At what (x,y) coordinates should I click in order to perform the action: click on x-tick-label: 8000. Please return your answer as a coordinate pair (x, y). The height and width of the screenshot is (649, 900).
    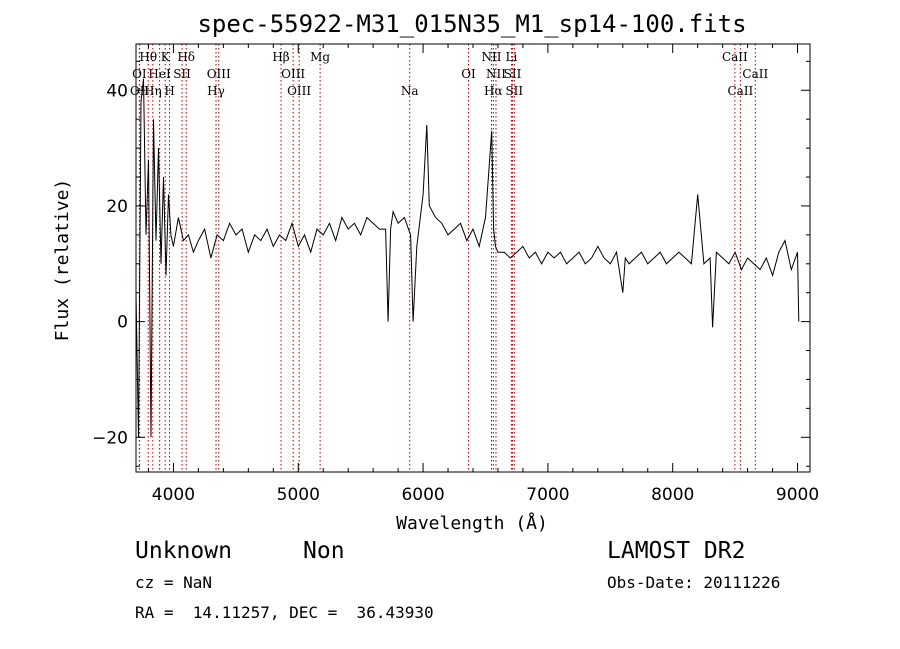
    Looking at the image, I should click on (672, 495).